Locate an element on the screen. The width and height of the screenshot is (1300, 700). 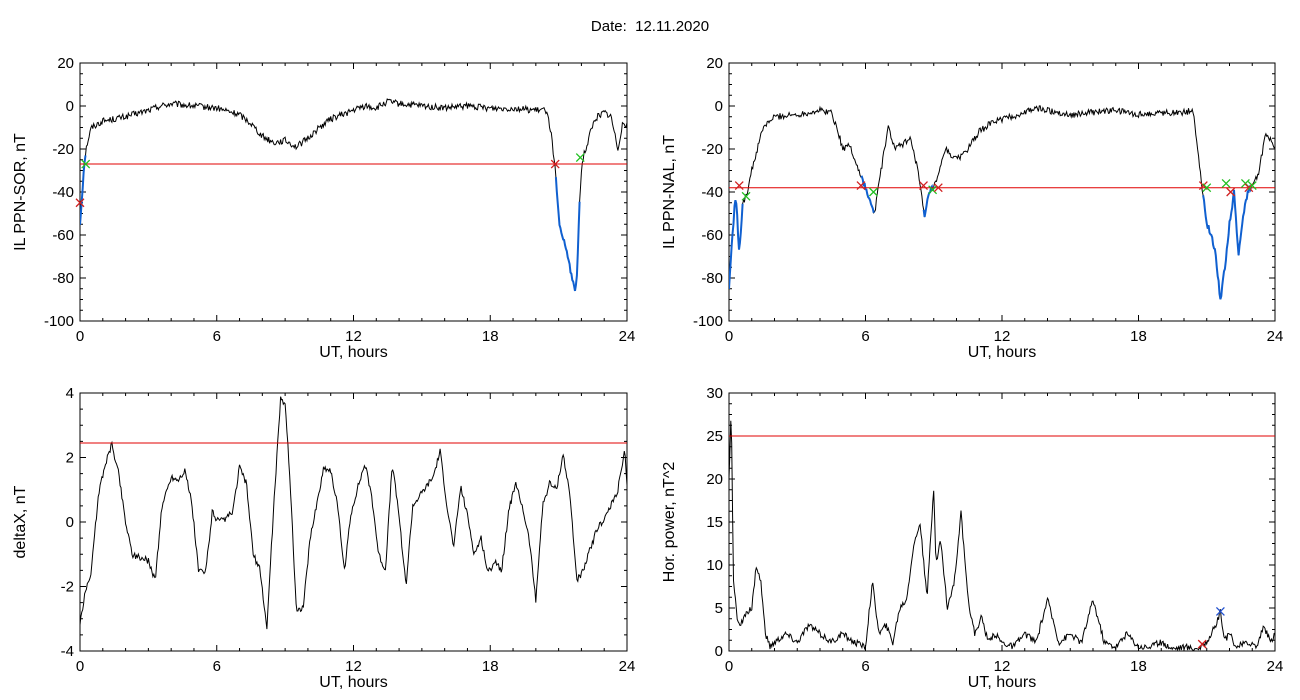
y-tick-label: 15 is located at coordinates (714, 522).